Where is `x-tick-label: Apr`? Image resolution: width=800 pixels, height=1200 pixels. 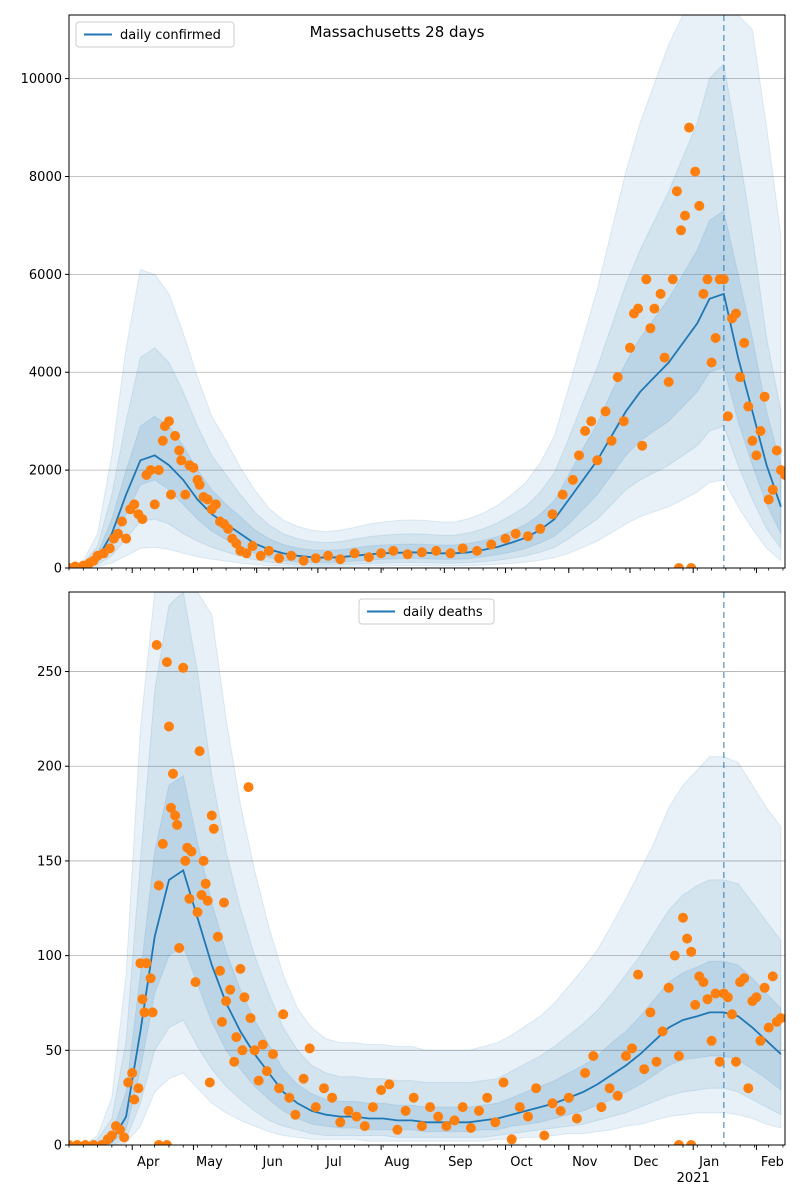 x-tick-label: Apr is located at coordinates (148, 1162).